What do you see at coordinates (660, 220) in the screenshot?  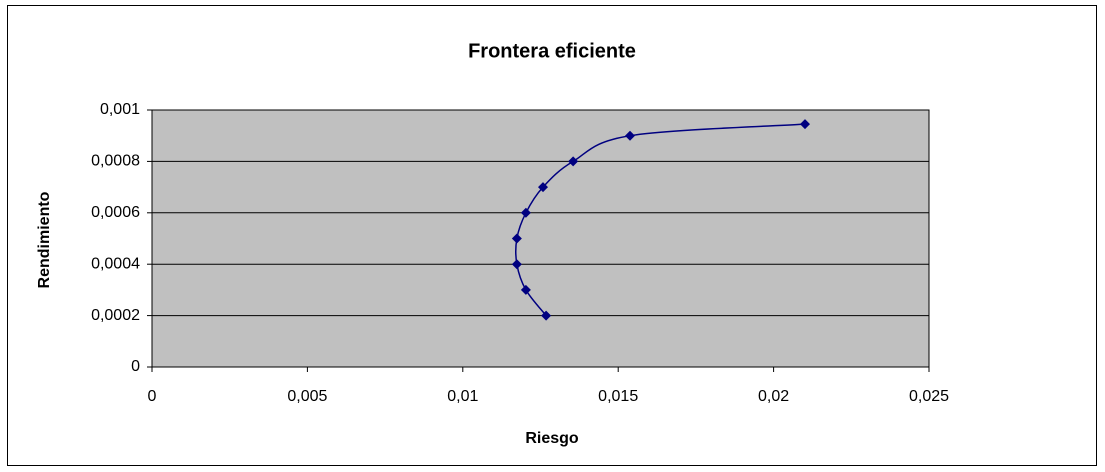 I see `series-line` at bounding box center [660, 220].